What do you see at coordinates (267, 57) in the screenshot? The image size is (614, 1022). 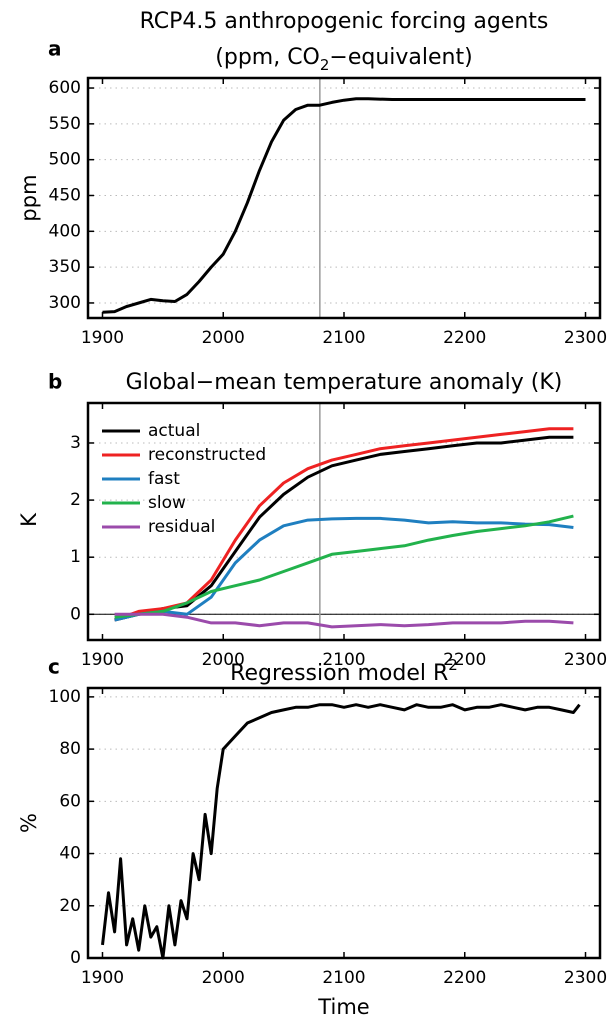 I see `title-part: (ppm, CO` at bounding box center [267, 57].